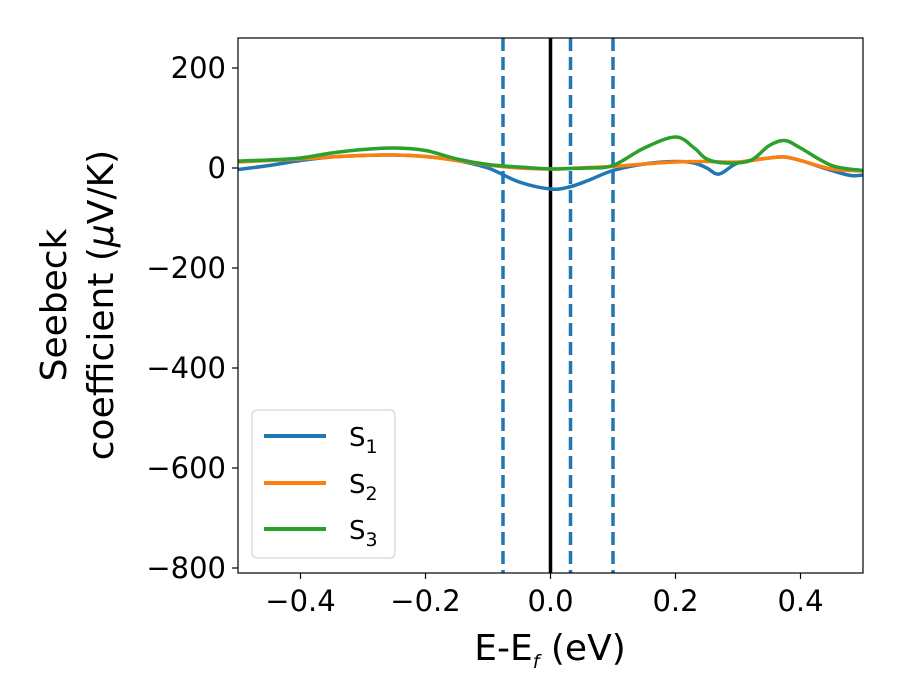 The height and width of the screenshot is (700, 900). I want to click on y-axis-label-line2-prefix: coefficient (, so click(101, 353).